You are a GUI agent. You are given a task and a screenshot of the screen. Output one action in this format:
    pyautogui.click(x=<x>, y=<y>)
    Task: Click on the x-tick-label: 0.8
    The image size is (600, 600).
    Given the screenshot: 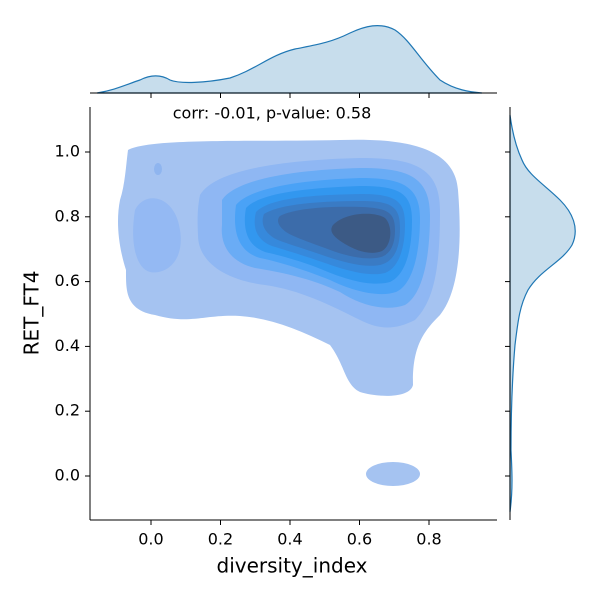 What is the action you would take?
    pyautogui.click(x=428, y=539)
    